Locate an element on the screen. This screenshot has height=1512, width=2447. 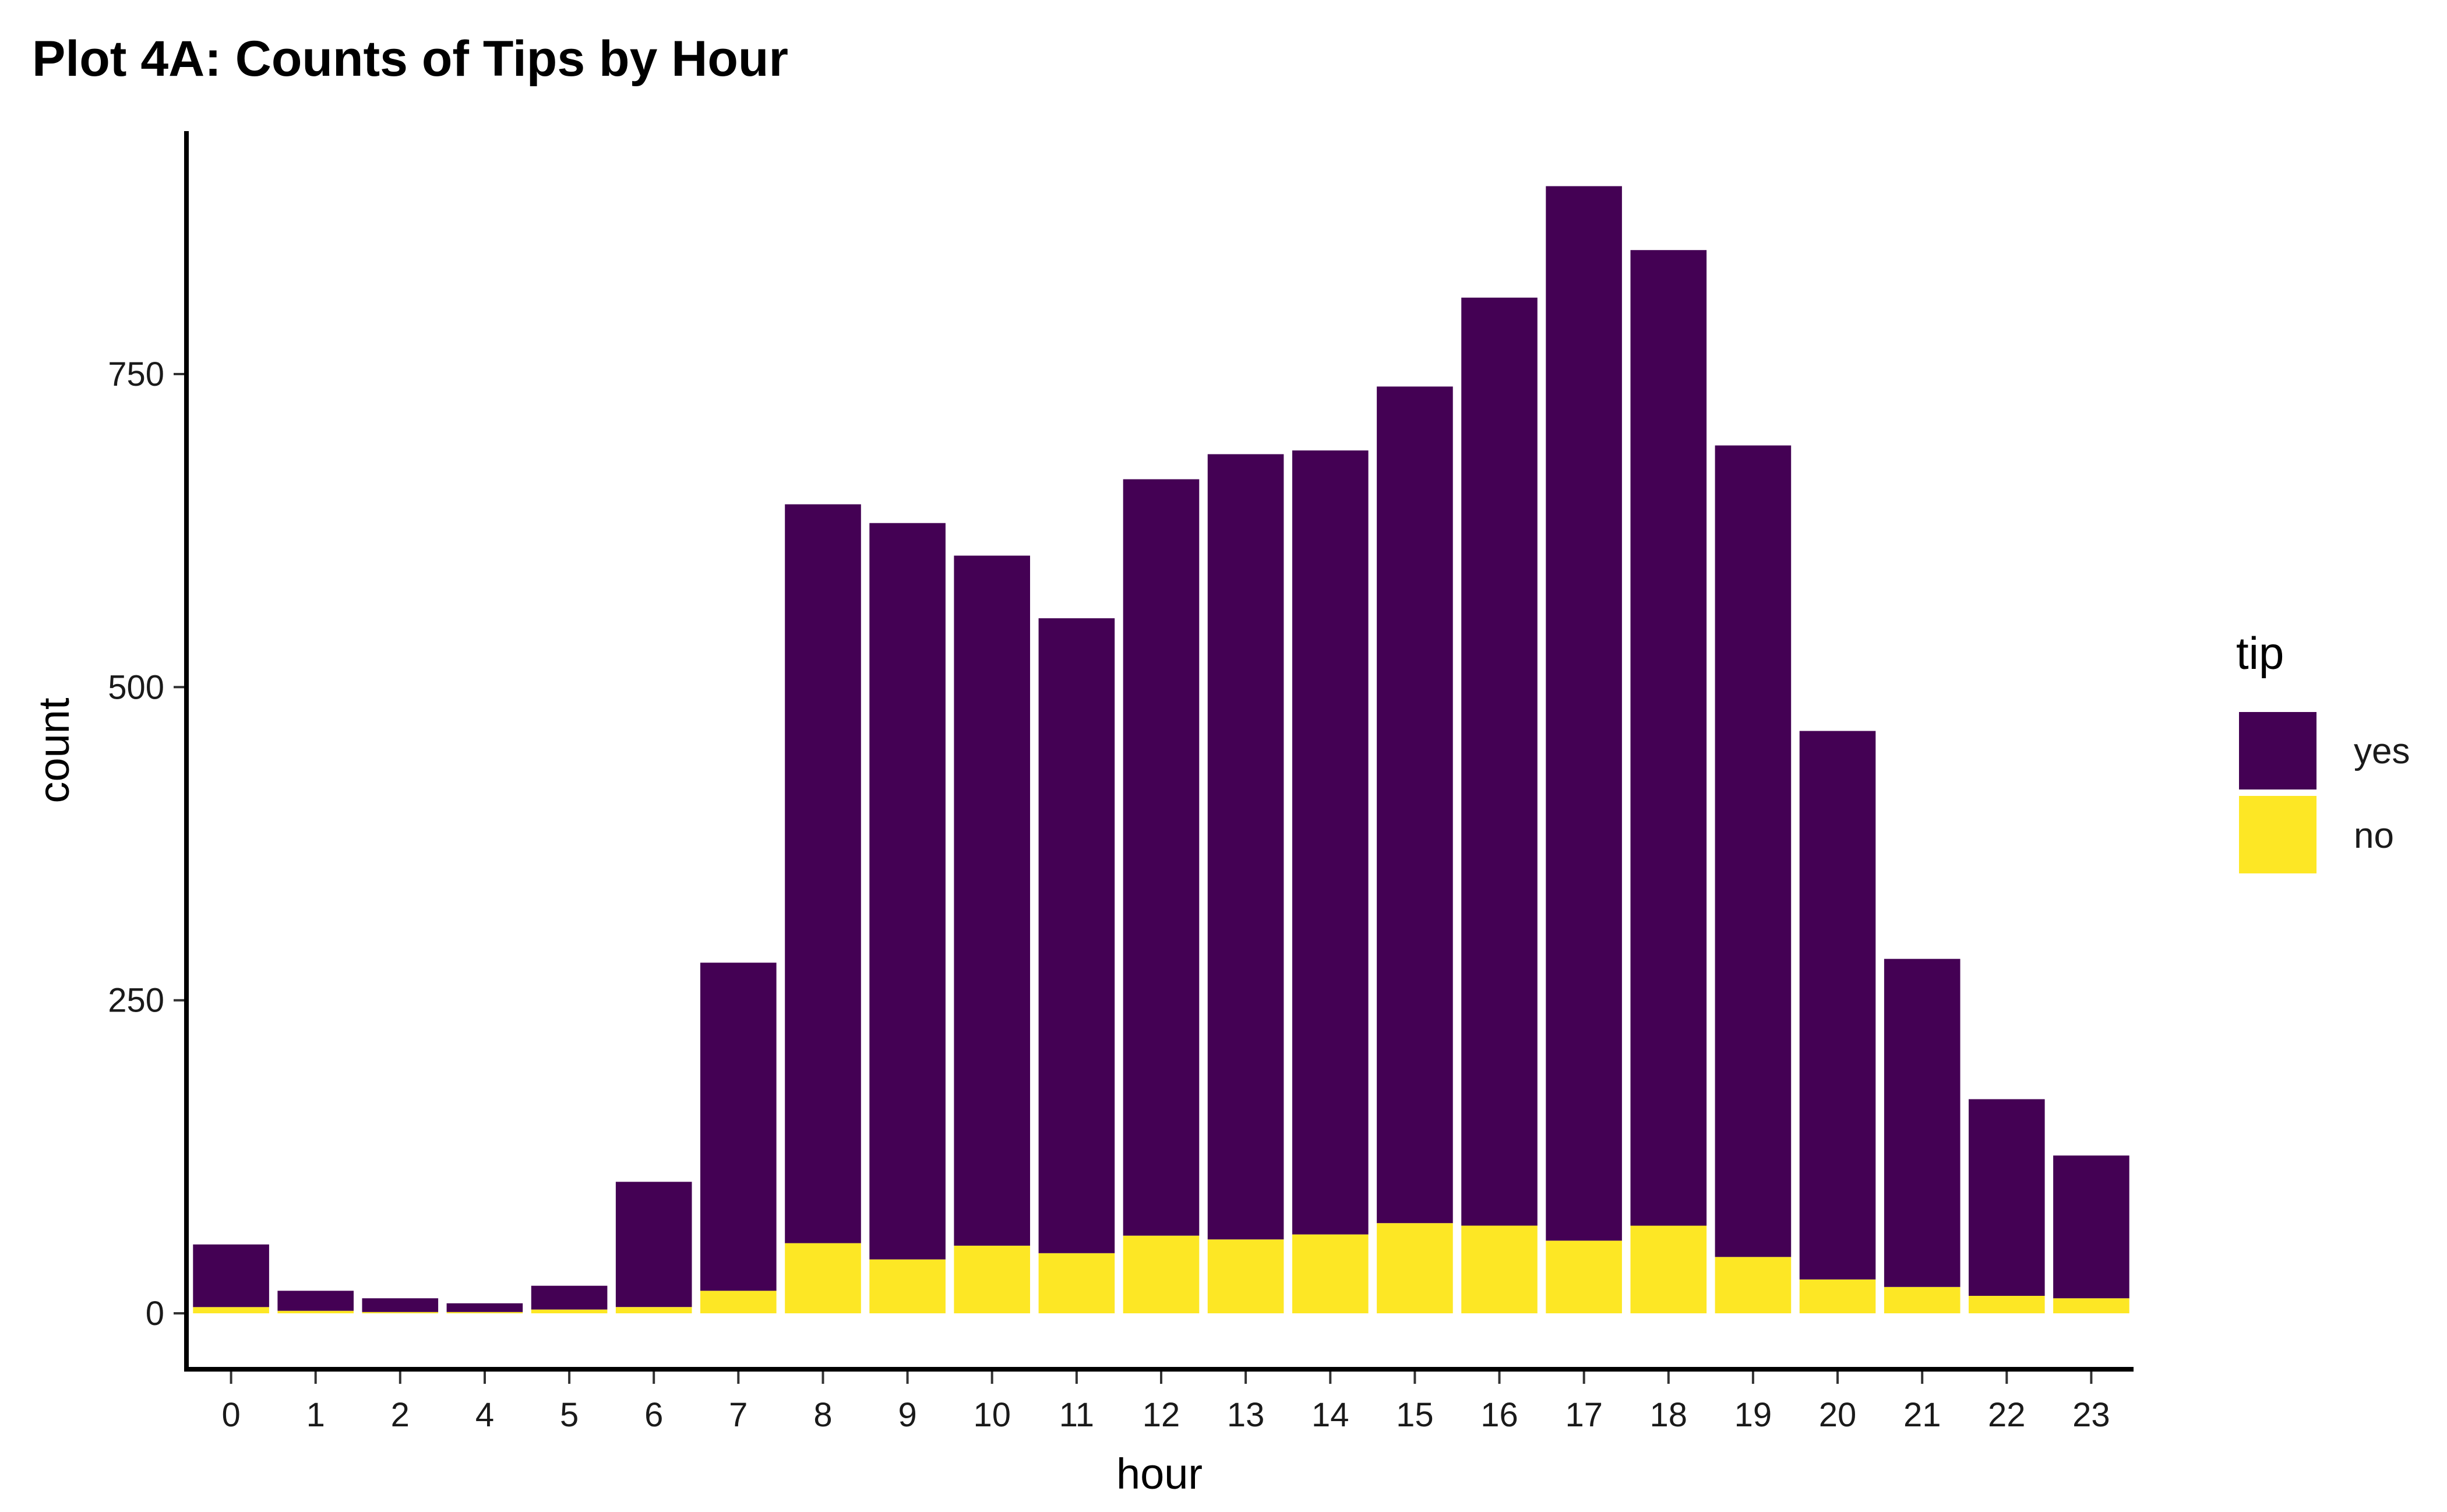
x-tick-label-8: 8 is located at coordinates (822, 1415).